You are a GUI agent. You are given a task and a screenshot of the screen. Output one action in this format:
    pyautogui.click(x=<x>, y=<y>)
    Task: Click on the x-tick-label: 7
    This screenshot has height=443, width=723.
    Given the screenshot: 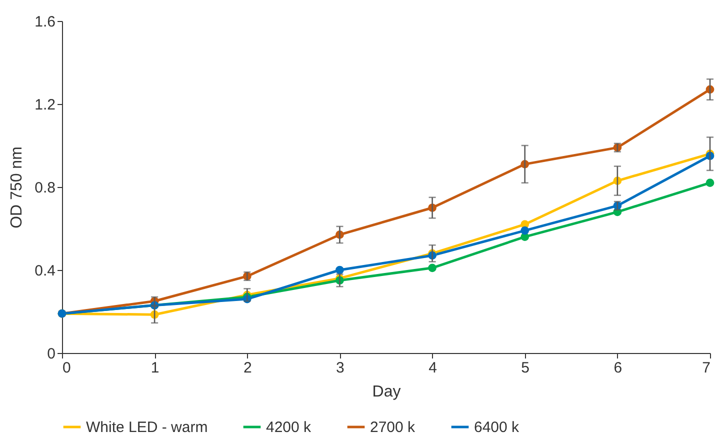 What is the action you would take?
    pyautogui.click(x=706, y=368)
    